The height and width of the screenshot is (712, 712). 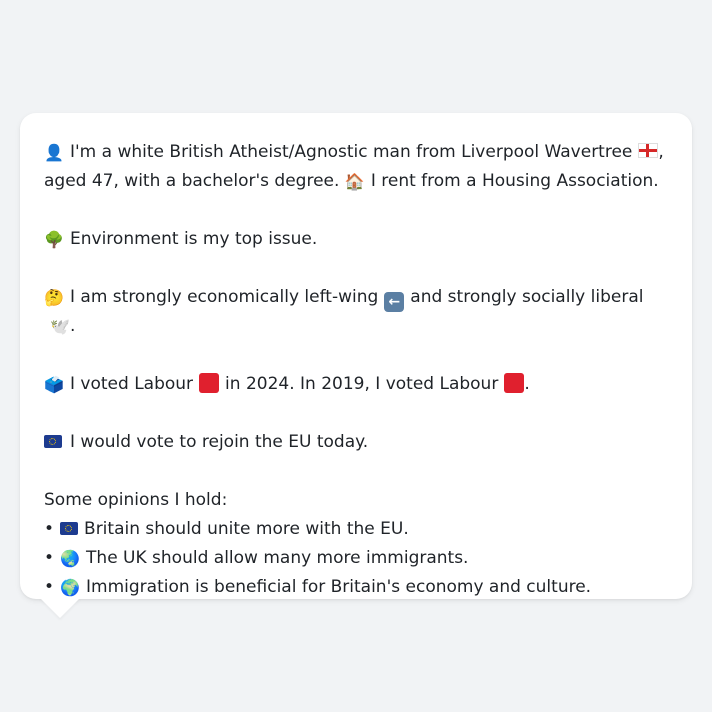 I want to click on ideology-period: ., so click(x=73, y=326).